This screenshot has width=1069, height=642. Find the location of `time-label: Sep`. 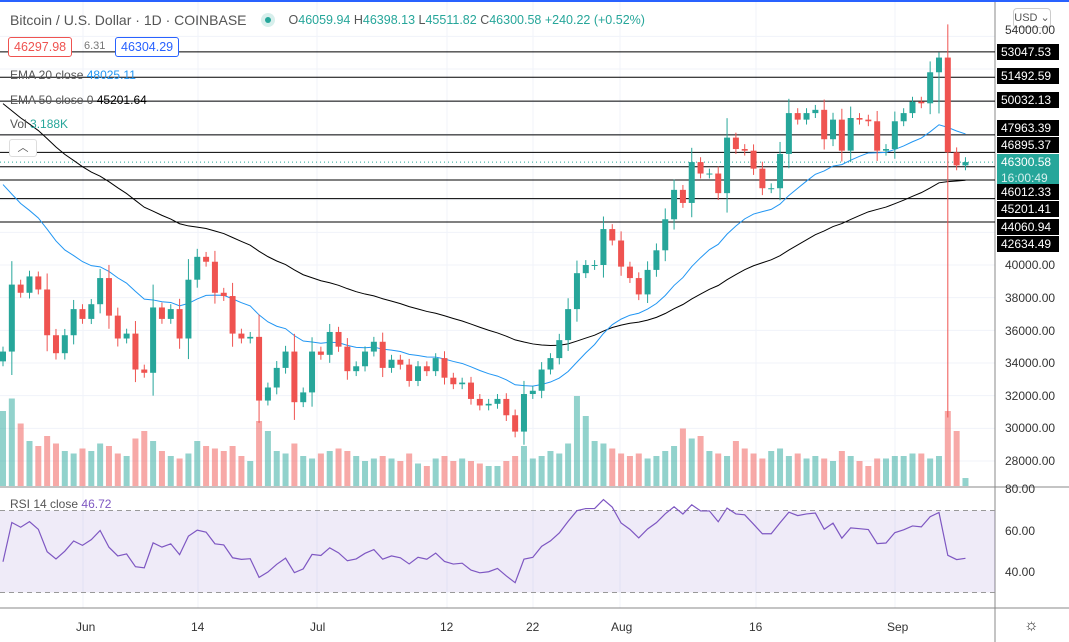

time-label: Sep is located at coordinates (898, 627).